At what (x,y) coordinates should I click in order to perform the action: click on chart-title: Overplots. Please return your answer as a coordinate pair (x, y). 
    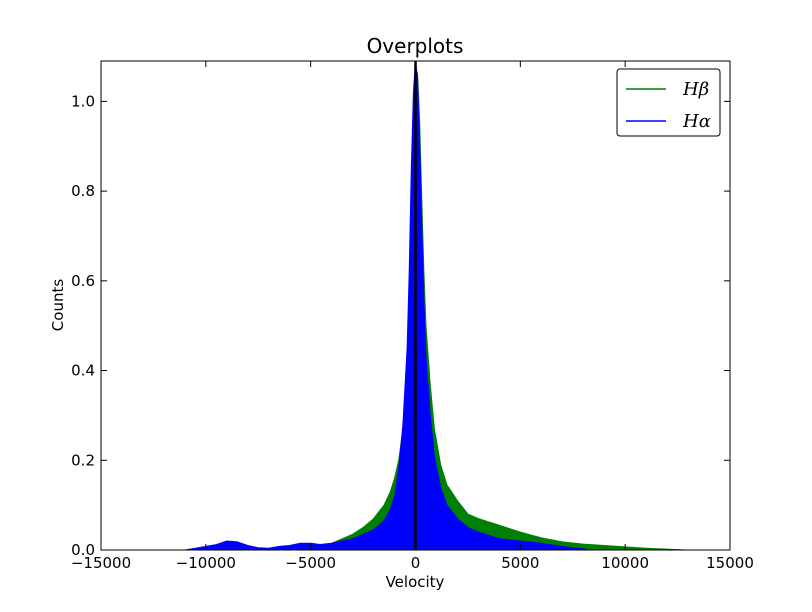
    Looking at the image, I should click on (415, 46).